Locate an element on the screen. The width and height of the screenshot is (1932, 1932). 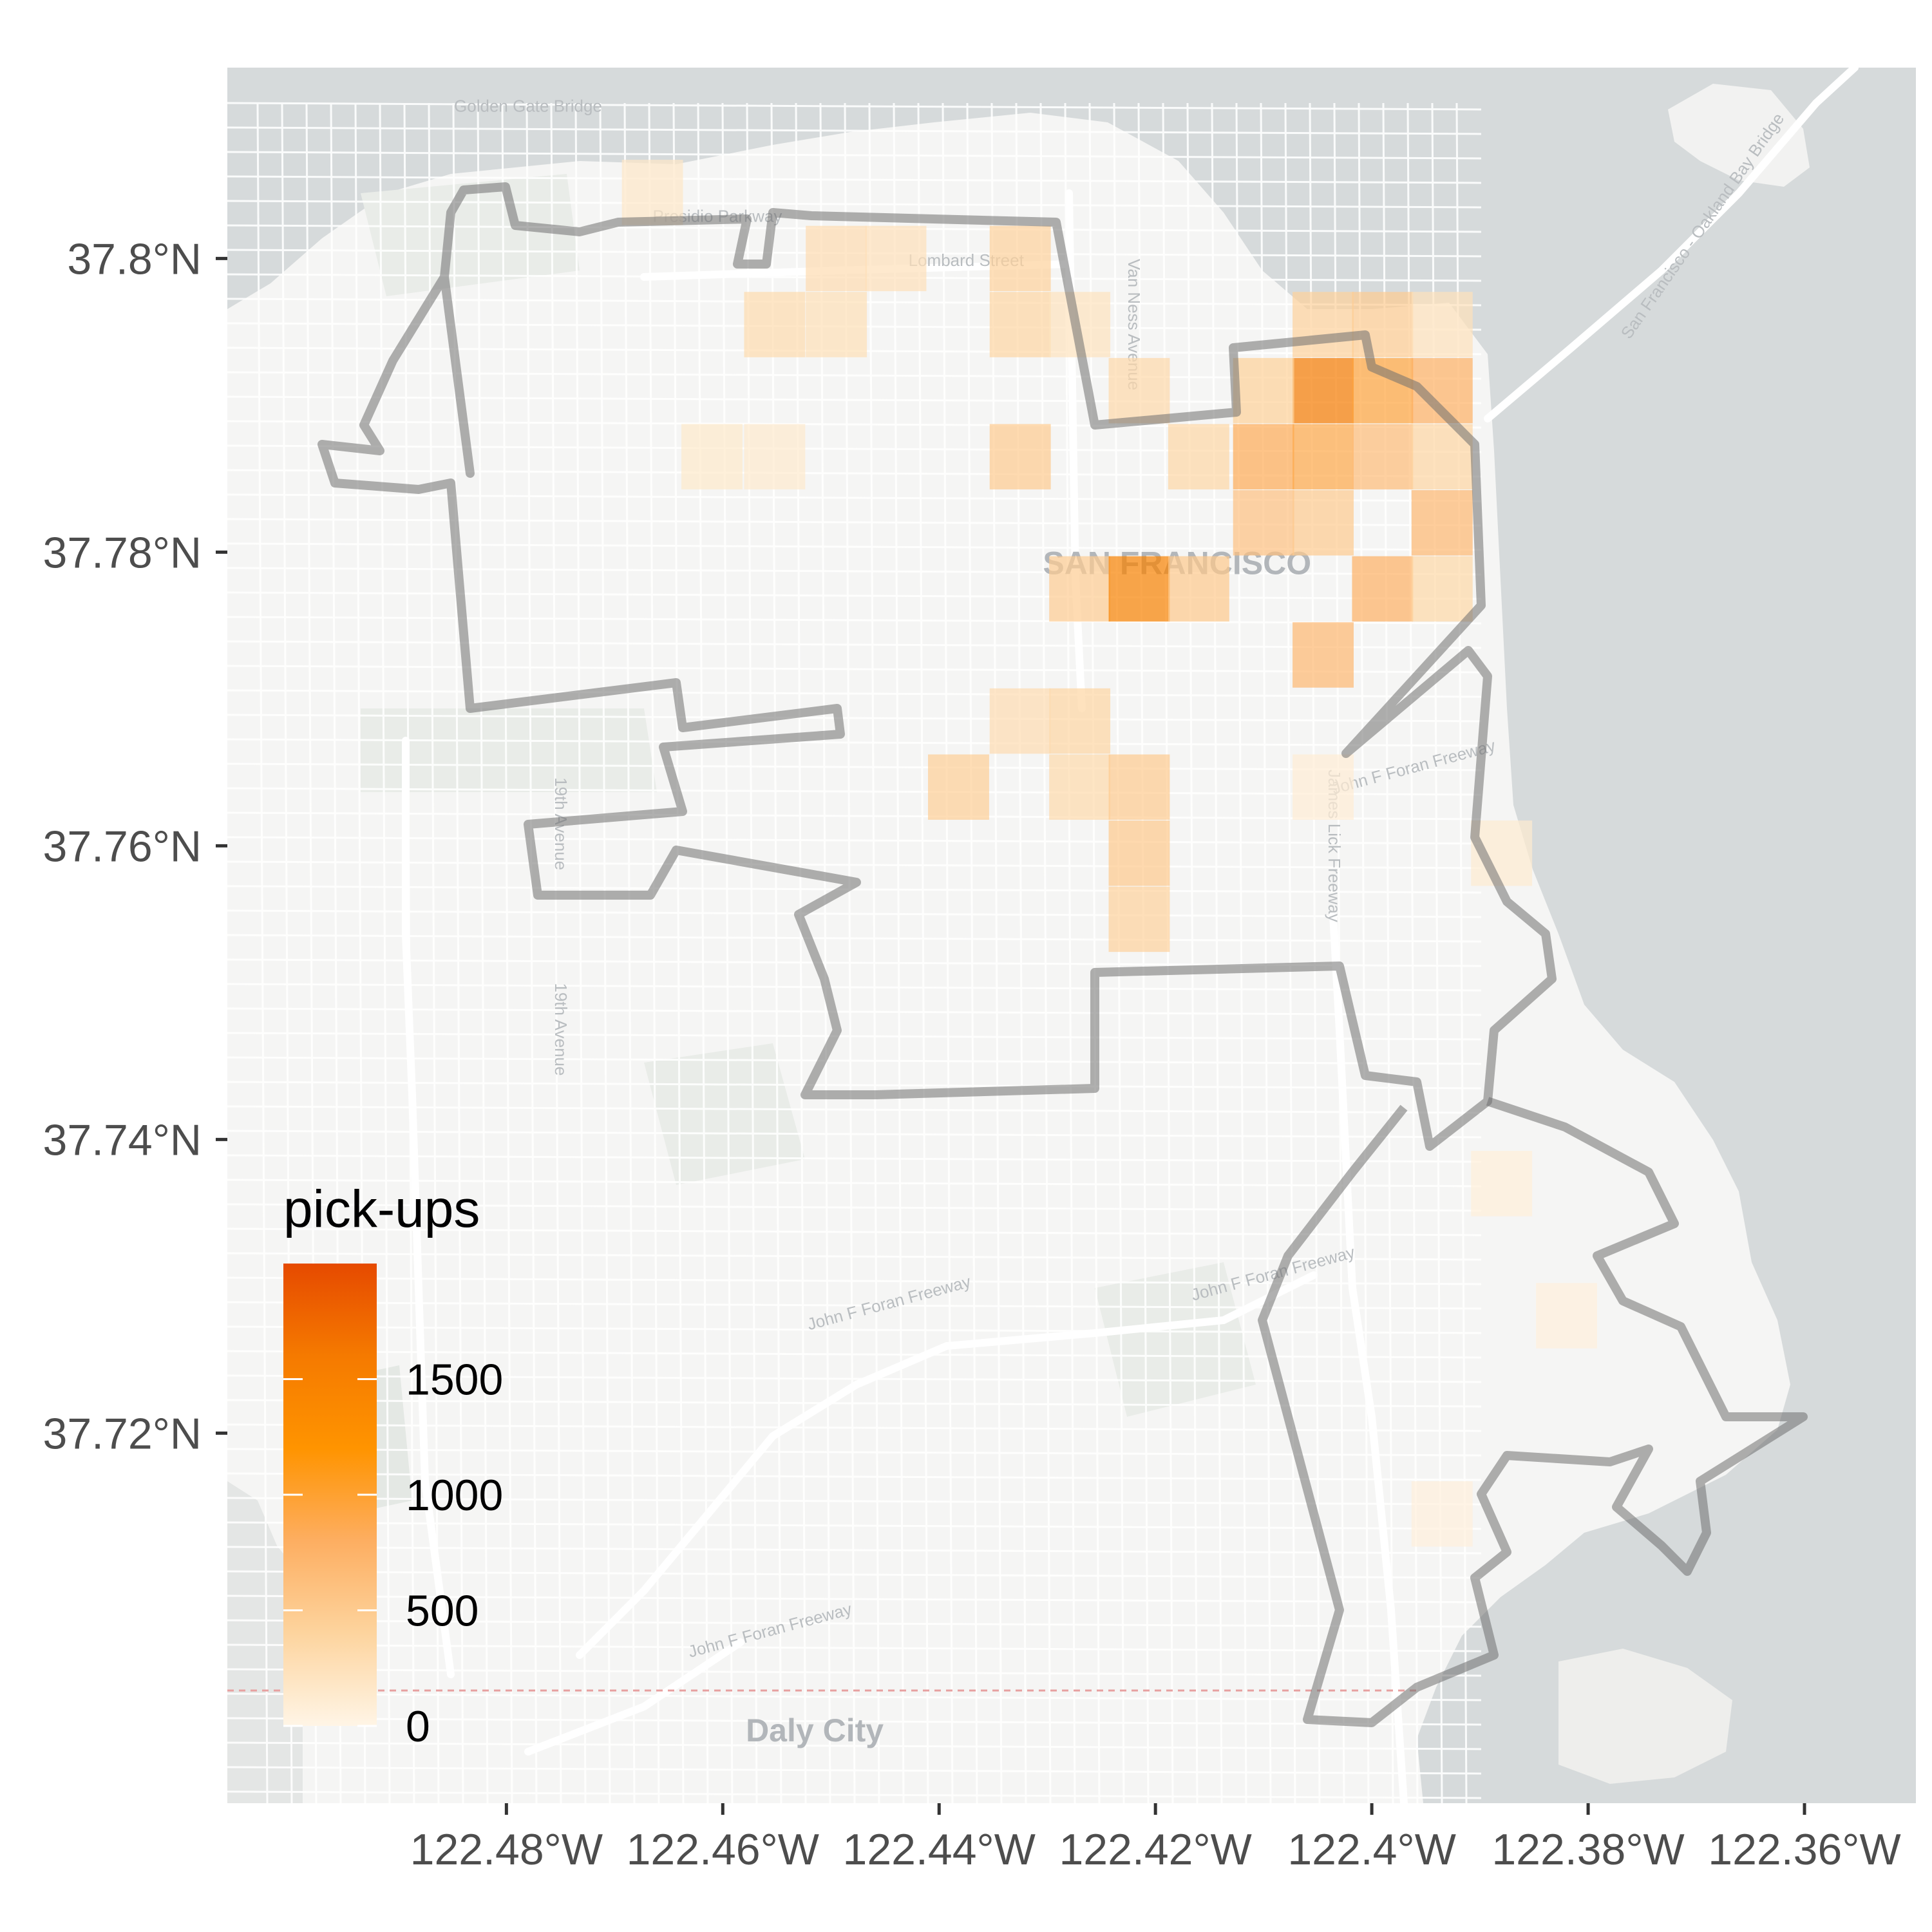
park-mclaren is located at coordinates (1175, 1339).